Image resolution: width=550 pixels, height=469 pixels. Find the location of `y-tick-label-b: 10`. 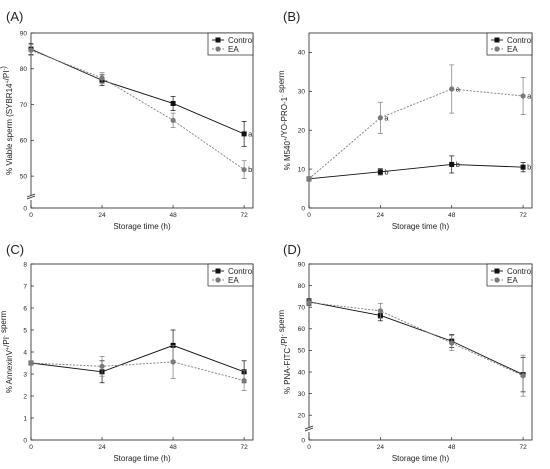

y-tick-label-b: 10 is located at coordinates (302, 169).